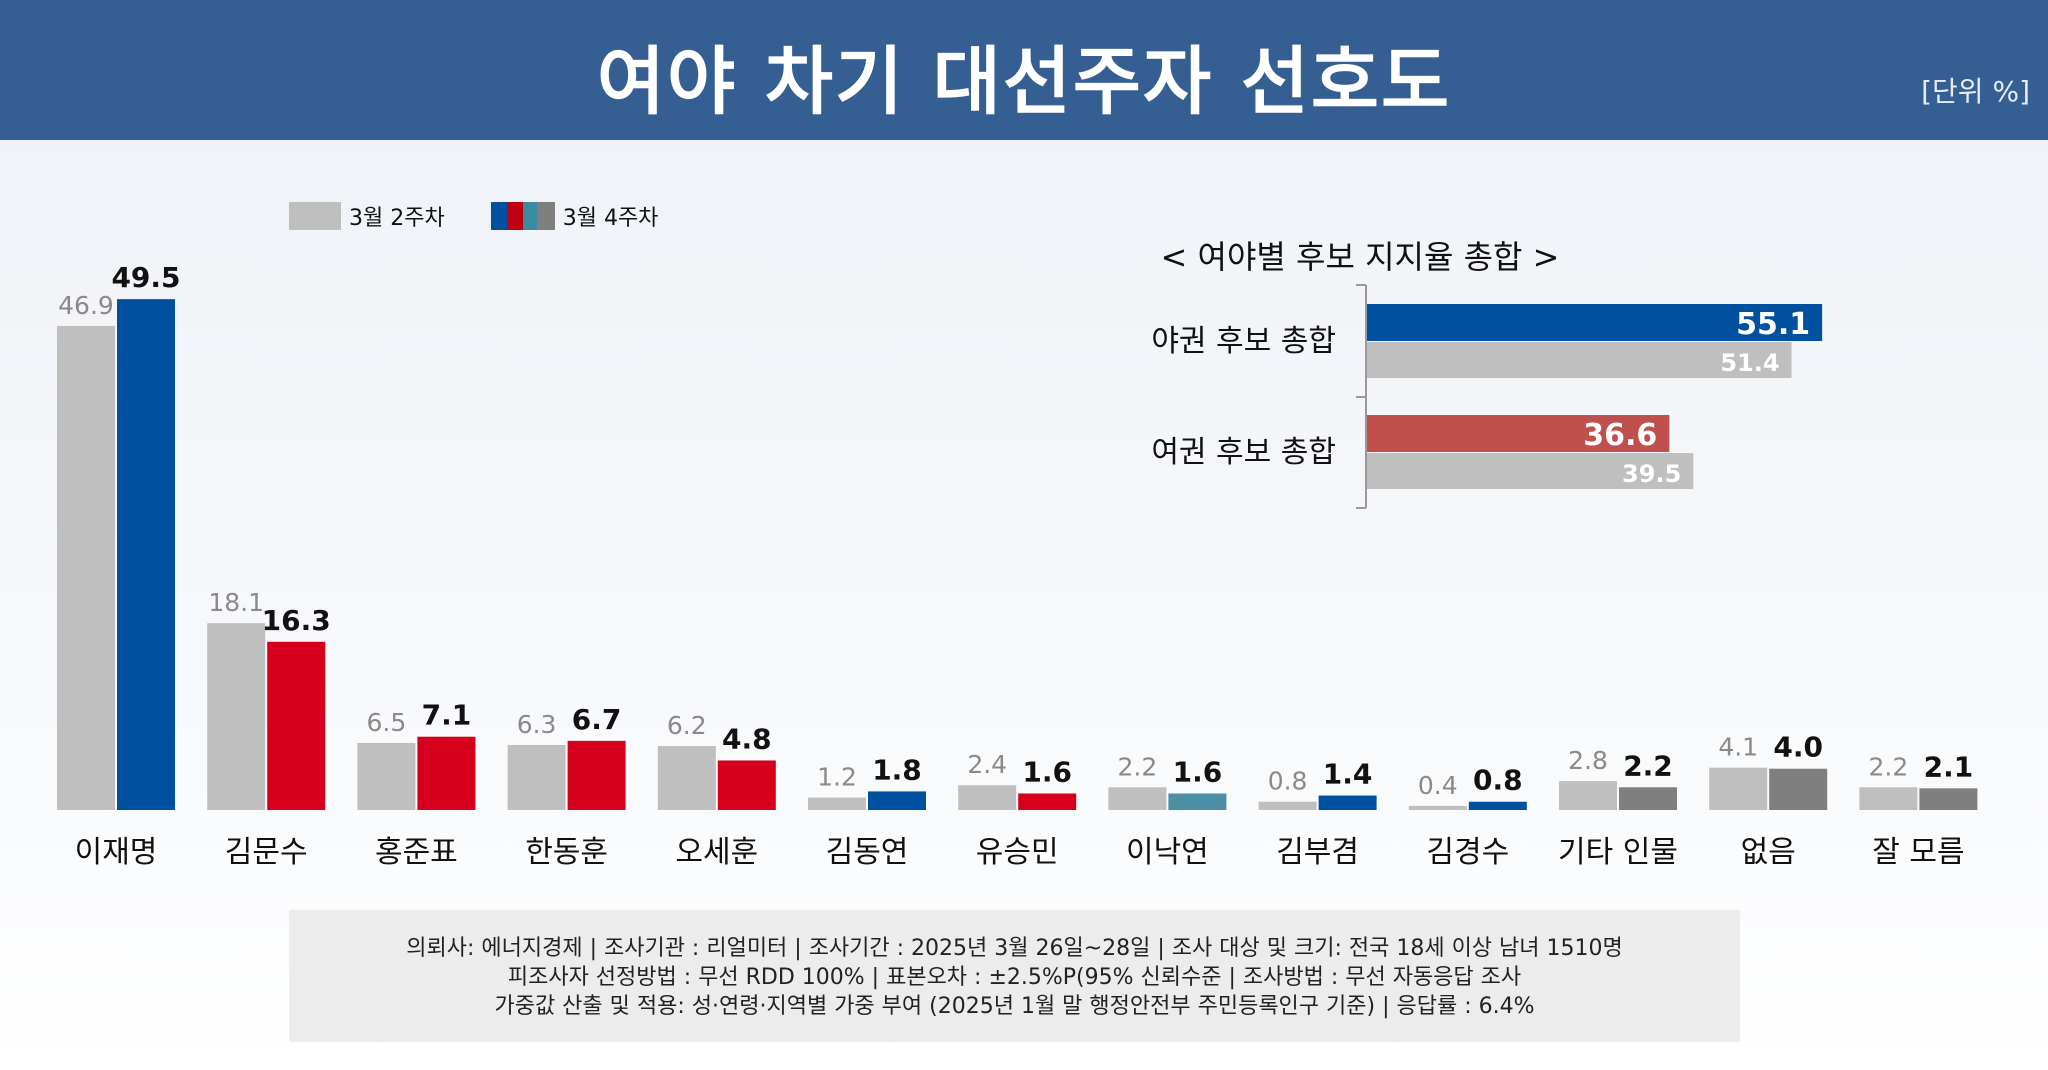  I want to click on inset-value-prev: 39.5, so click(1651, 474).